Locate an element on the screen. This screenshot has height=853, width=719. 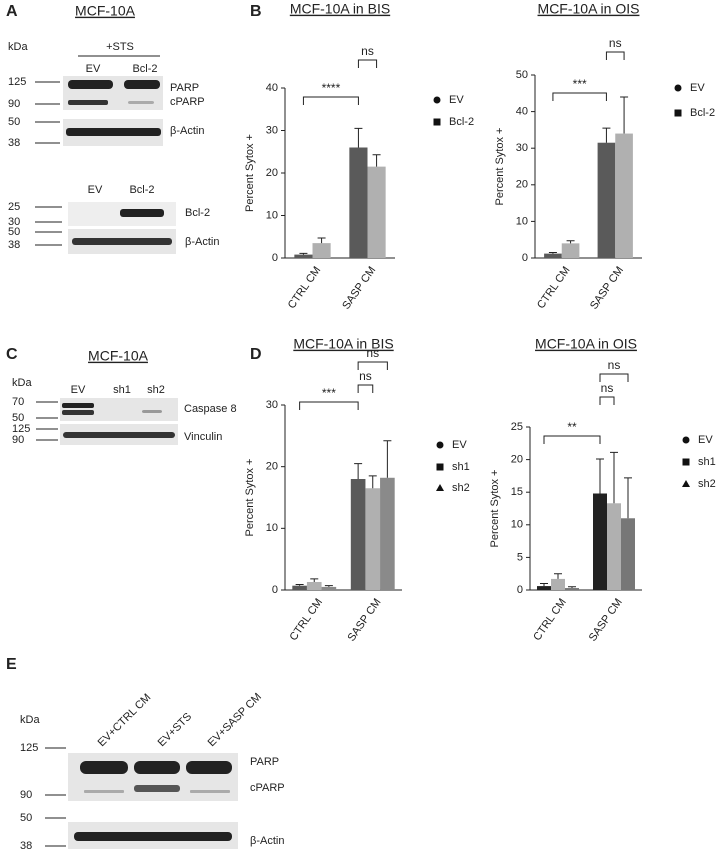
panel-label: B is located at coordinates (256, 11).